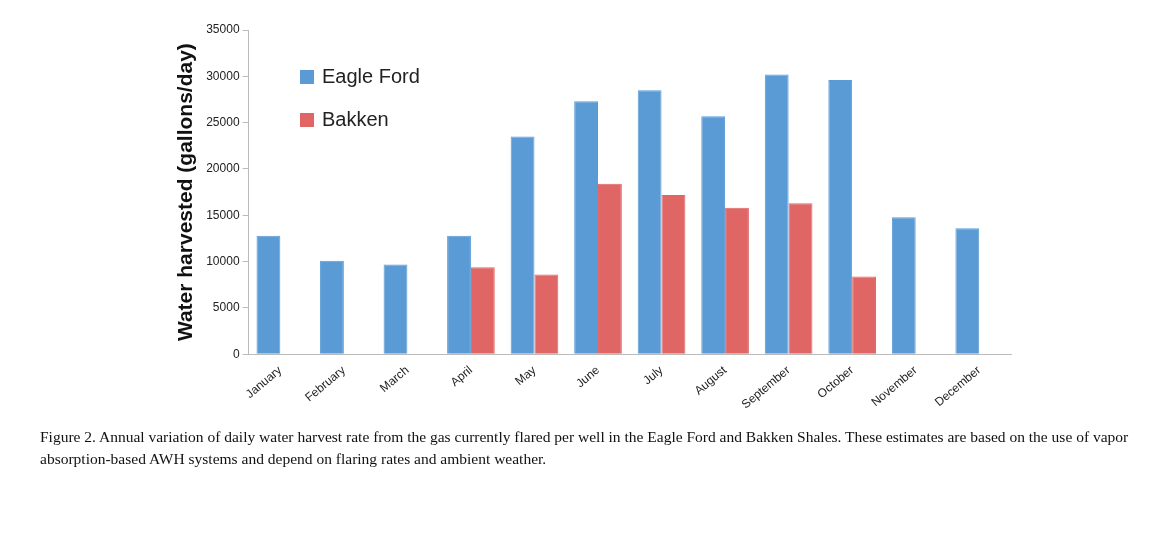  I want to click on legend-label: Bakken, so click(355, 119).